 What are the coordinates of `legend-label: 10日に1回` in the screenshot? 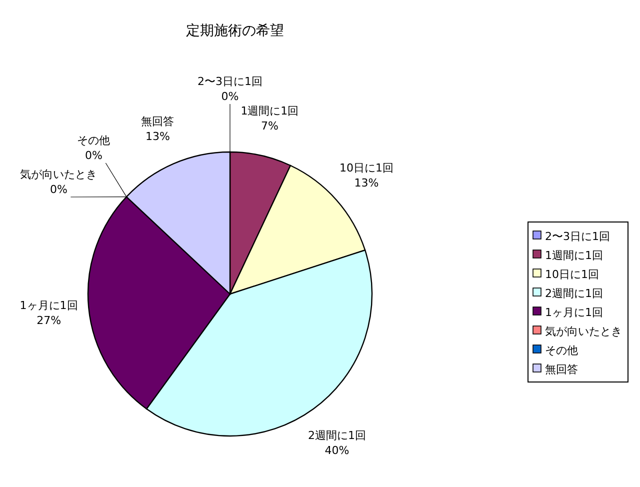 It's located at (572, 274).